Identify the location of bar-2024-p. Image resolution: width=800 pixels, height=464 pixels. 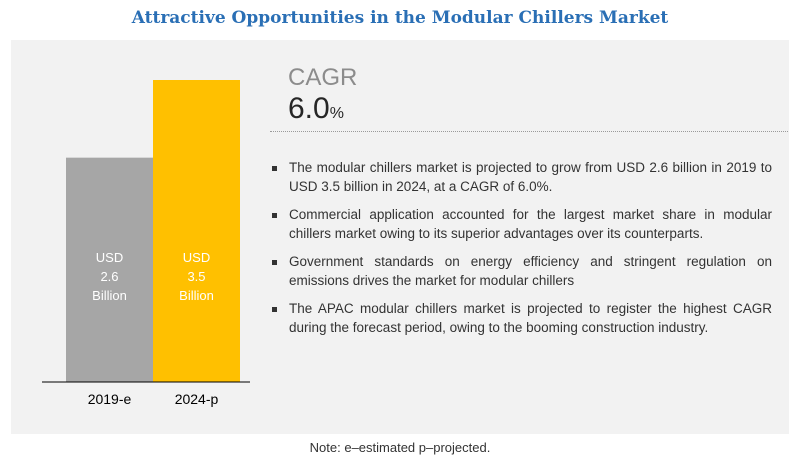
(196, 231).